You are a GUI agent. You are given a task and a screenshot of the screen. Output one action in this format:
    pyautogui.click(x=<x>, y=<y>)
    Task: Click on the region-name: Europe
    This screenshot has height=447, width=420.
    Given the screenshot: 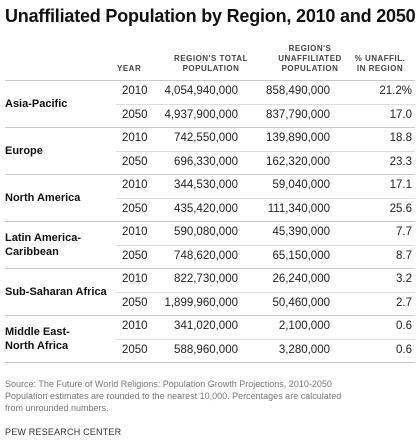 What is the action you would take?
    pyautogui.click(x=59, y=151)
    